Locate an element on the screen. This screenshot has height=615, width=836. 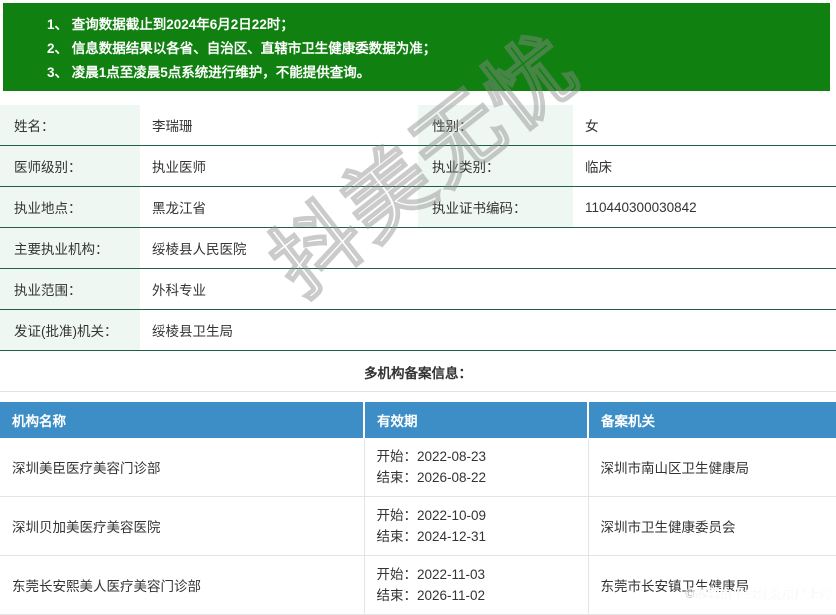
validity-start-value: 2022-11-03 is located at coordinates (451, 574).